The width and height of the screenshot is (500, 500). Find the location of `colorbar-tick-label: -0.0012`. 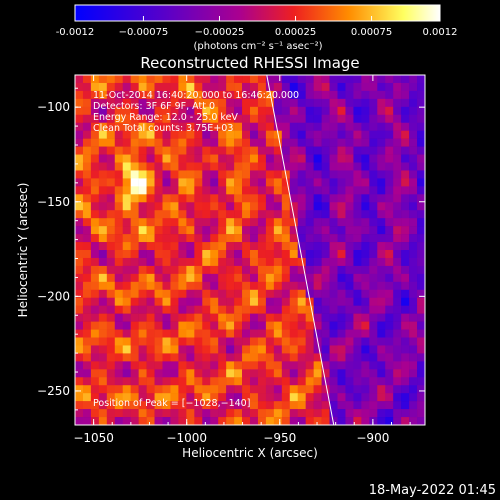

colorbar-tick-label: -0.0012 is located at coordinates (75, 32).